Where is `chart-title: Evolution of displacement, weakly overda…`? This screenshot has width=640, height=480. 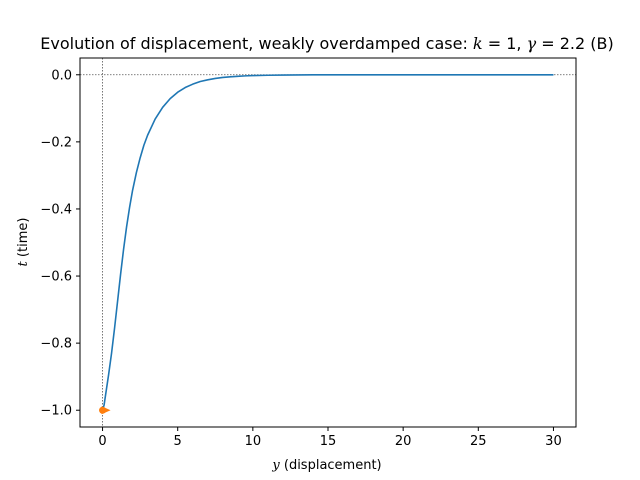 chart-title: Evolution of displacement, weakly overda… is located at coordinates (326, 43).